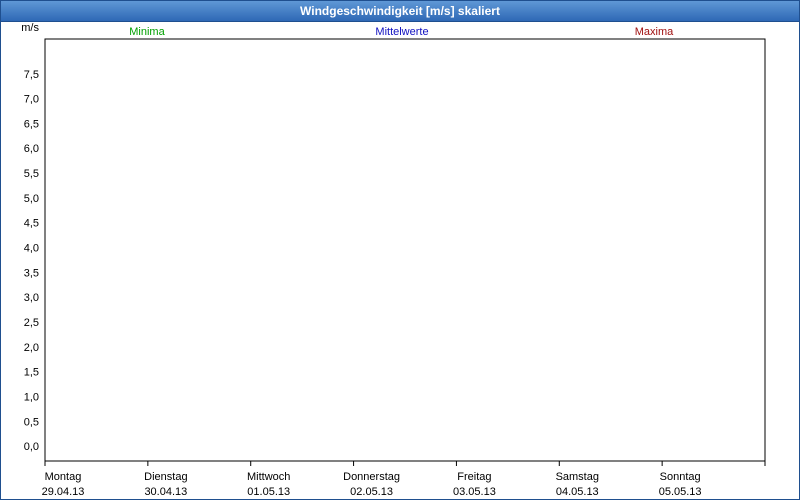 The width and height of the screenshot is (800, 500). Describe the element at coordinates (31, 124) in the screenshot. I see `y-tick-label: 6,5` at that location.